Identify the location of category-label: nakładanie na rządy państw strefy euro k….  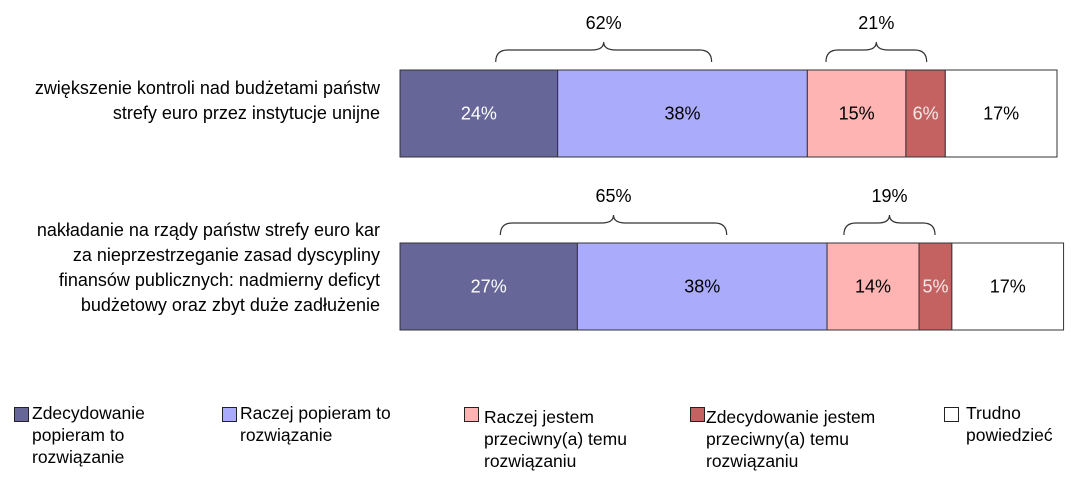
(208, 267).